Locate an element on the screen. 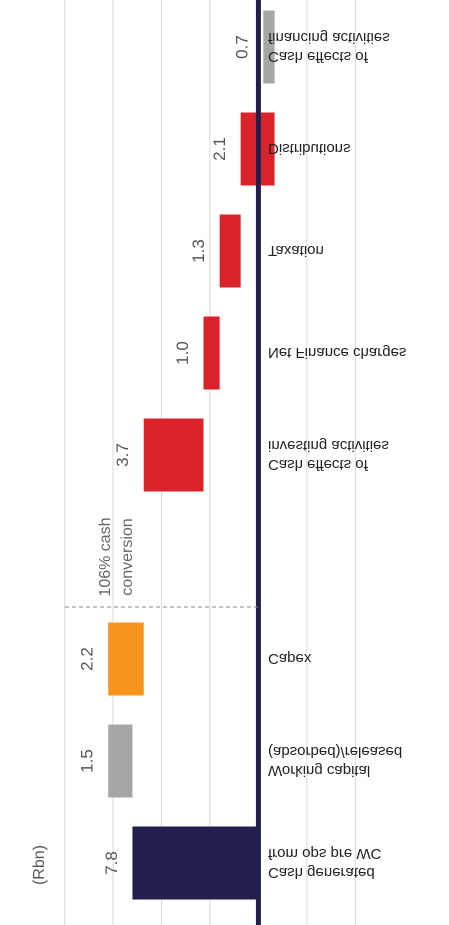 This screenshot has width=449, height=925. category-label-box: Cash effects of financing activities is located at coordinates (329, 47).